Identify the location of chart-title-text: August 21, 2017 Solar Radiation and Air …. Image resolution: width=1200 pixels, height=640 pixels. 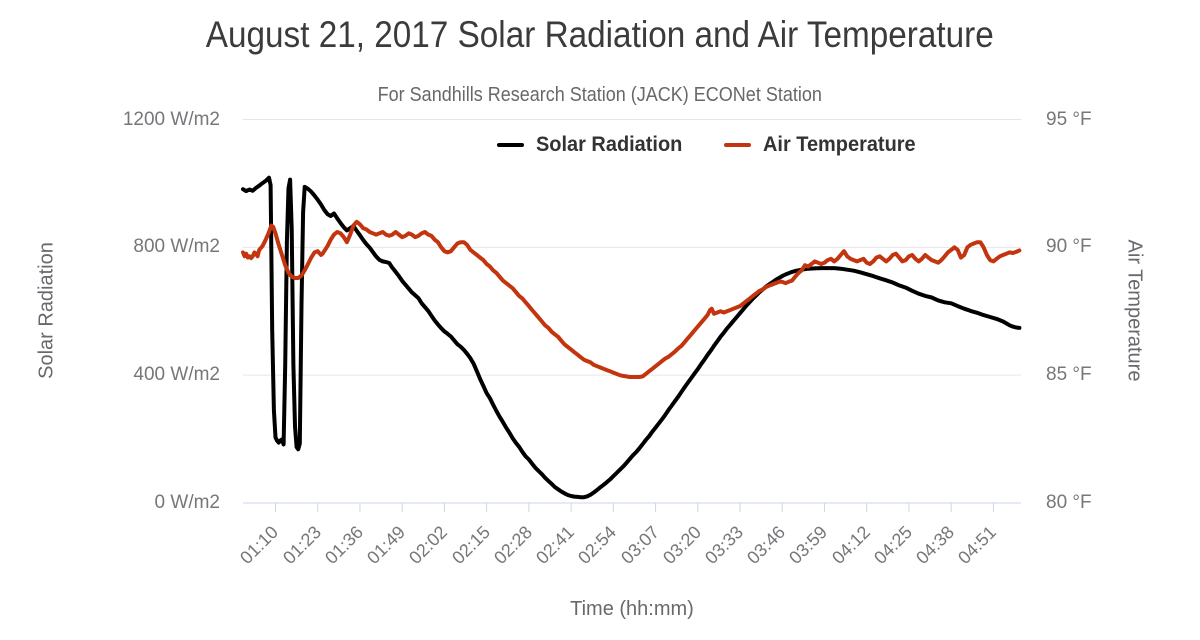
(600, 34).